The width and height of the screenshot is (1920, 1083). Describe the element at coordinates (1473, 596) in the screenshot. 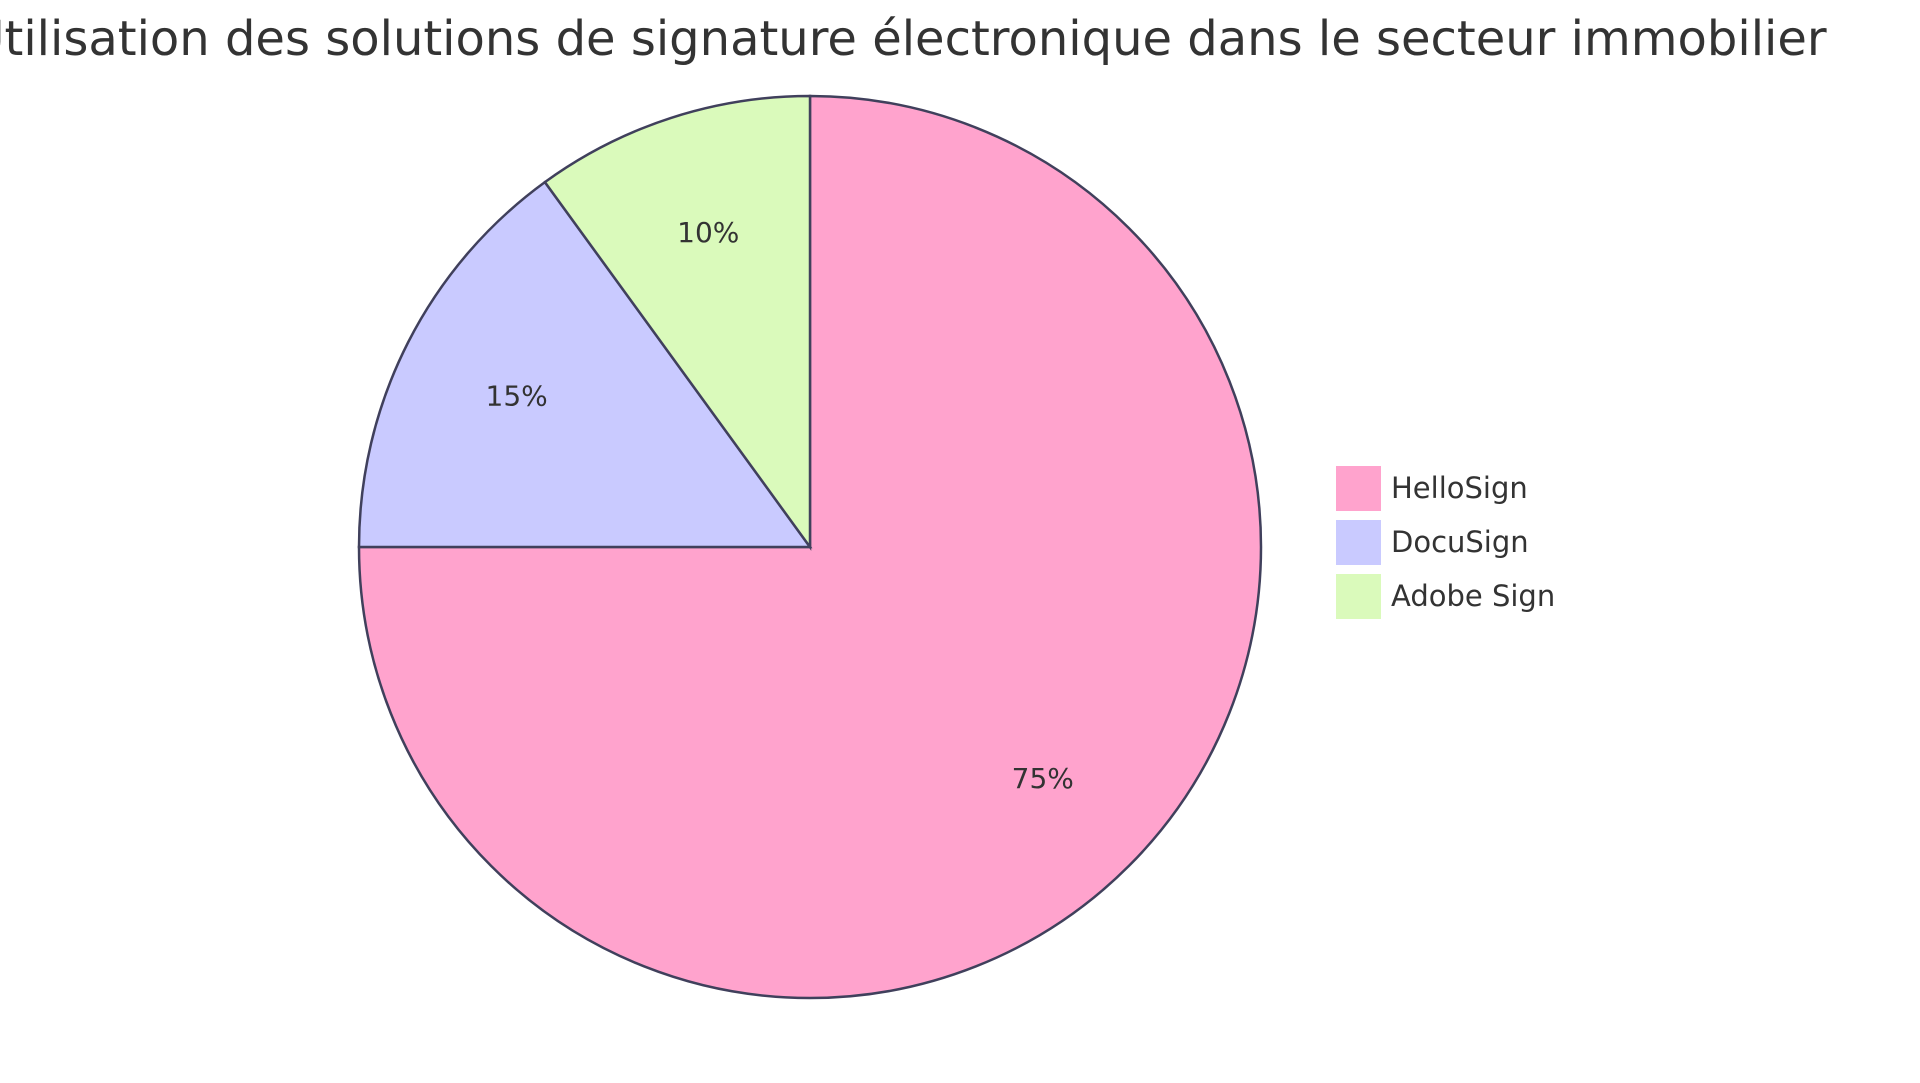

I see `legend-label: Adobe Sign` at that location.